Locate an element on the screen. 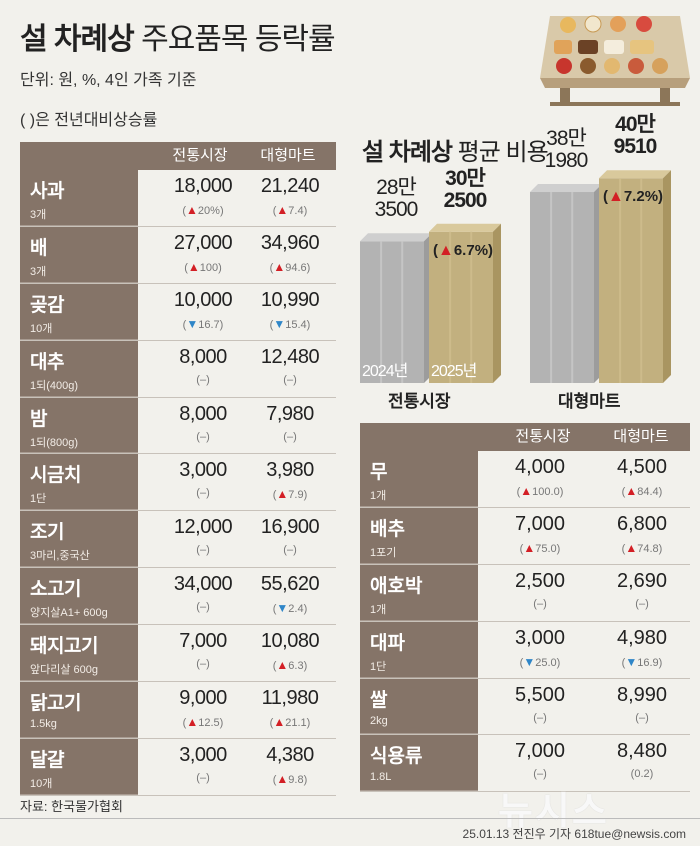 The image size is (700, 846). item-name: 조기 is located at coordinates (47, 533).